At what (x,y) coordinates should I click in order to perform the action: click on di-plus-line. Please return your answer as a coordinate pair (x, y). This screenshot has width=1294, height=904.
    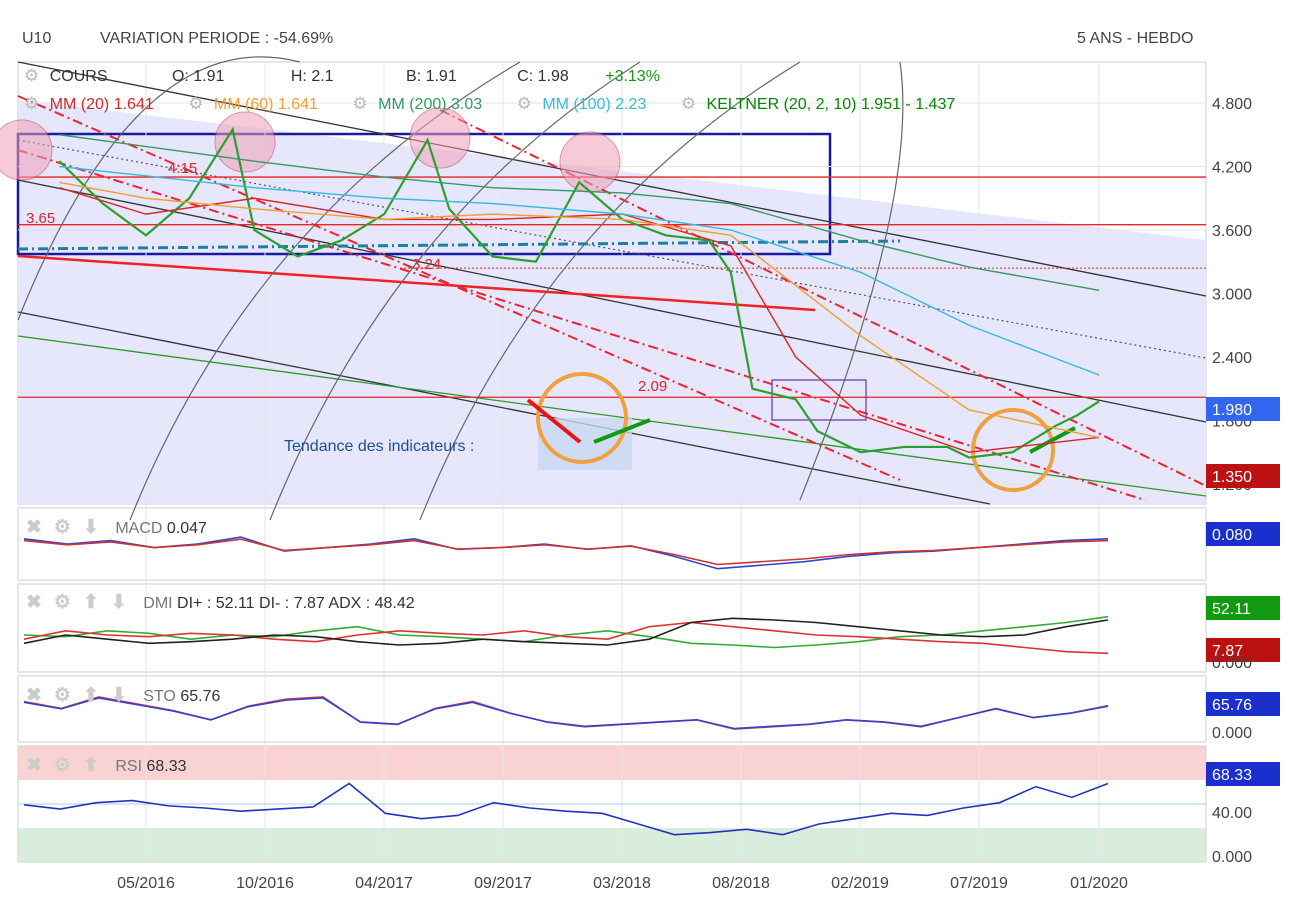
    Looking at the image, I should click on (566, 632).